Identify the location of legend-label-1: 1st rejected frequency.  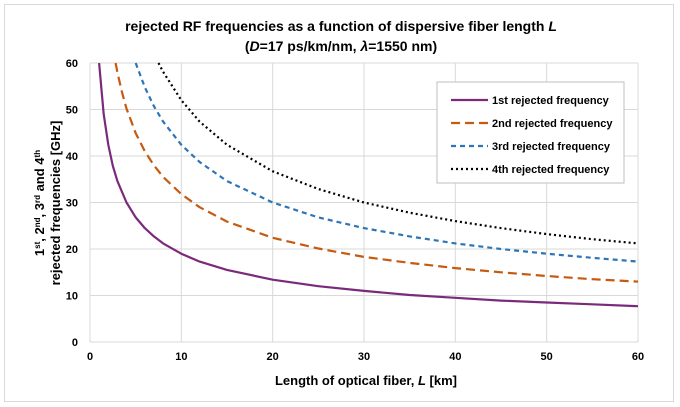
(551, 101).